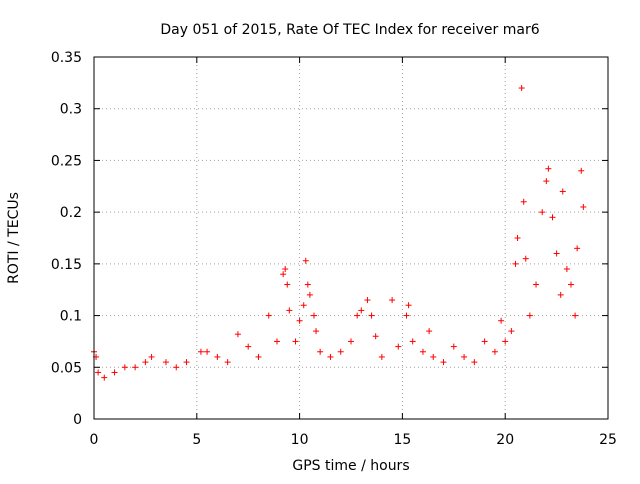 The height and width of the screenshot is (484, 640). What do you see at coordinates (66, 58) in the screenshot?
I see `y-tick-label: 0.35` at bounding box center [66, 58].